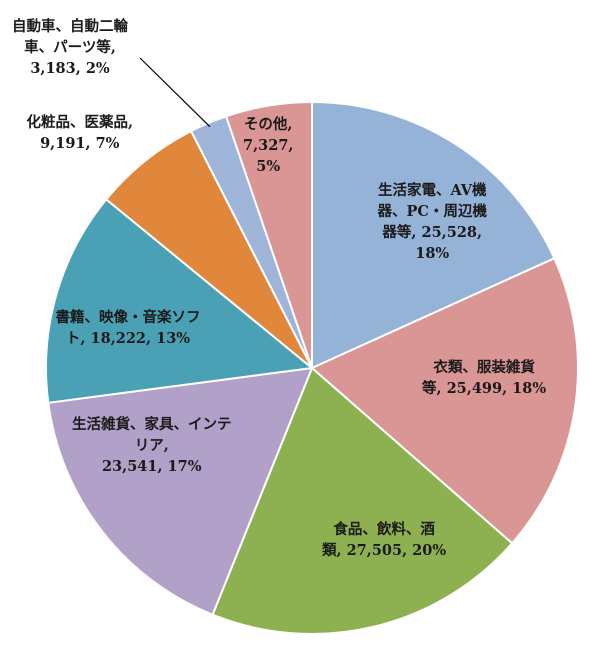 Image resolution: width=590 pixels, height=645 pixels. I want to click on slice-label-line: 9,191, 7%, so click(80, 143).